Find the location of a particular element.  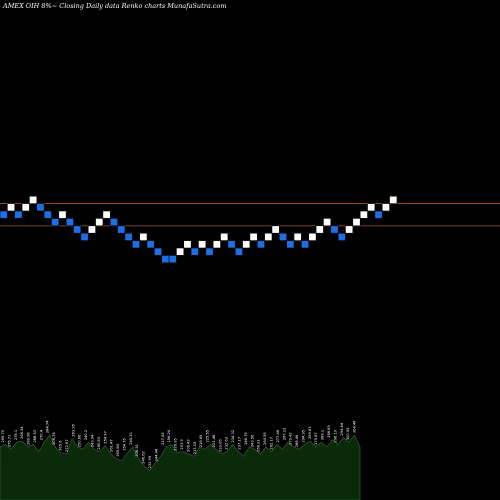

volume-label: 240.2 is located at coordinates (86, 435).